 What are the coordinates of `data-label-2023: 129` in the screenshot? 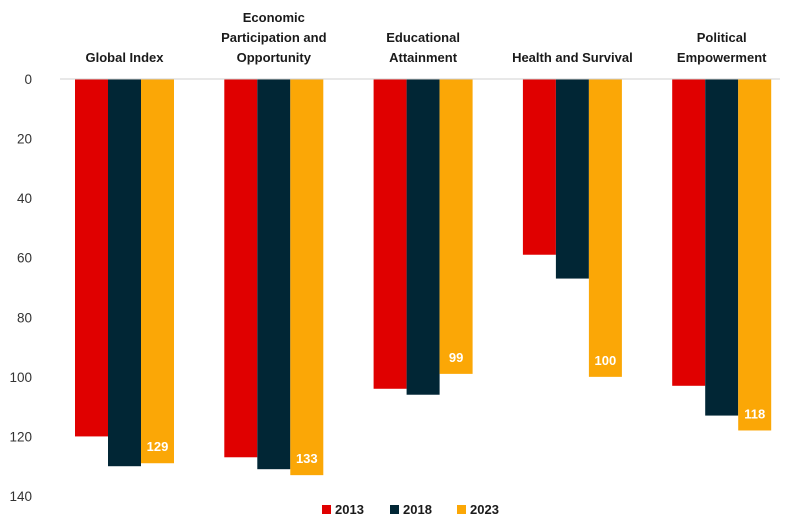 It's located at (158, 446).